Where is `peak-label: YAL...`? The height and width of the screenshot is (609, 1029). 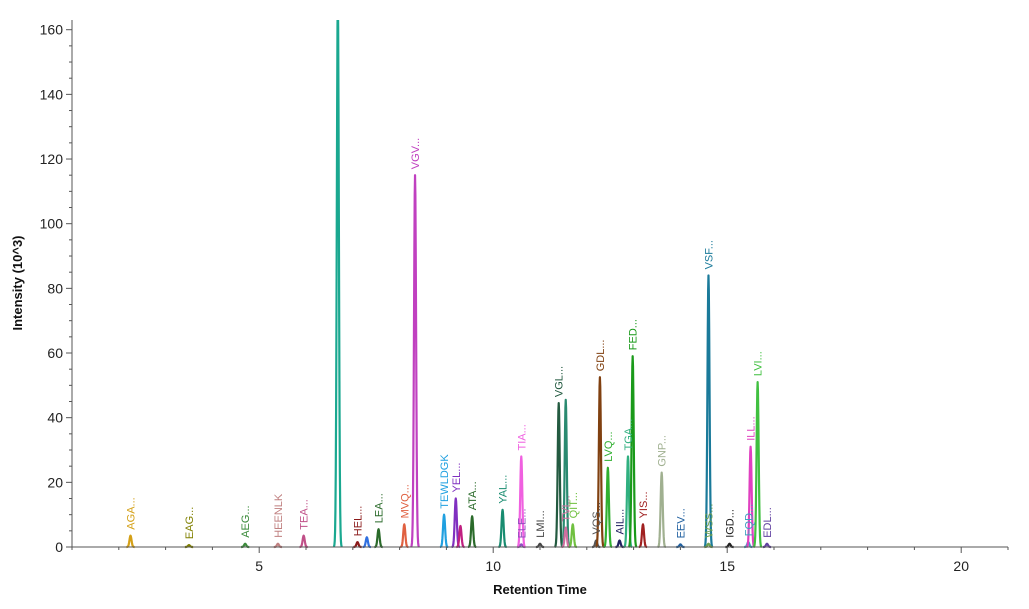 peak-label: YAL... is located at coordinates (504, 489).